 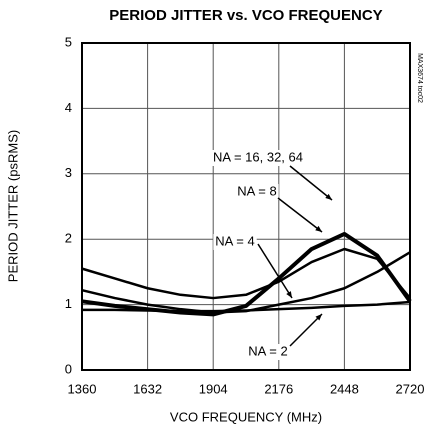 What do you see at coordinates (419, 78) in the screenshot?
I see `figure-code: MAX3674 toc02` at bounding box center [419, 78].